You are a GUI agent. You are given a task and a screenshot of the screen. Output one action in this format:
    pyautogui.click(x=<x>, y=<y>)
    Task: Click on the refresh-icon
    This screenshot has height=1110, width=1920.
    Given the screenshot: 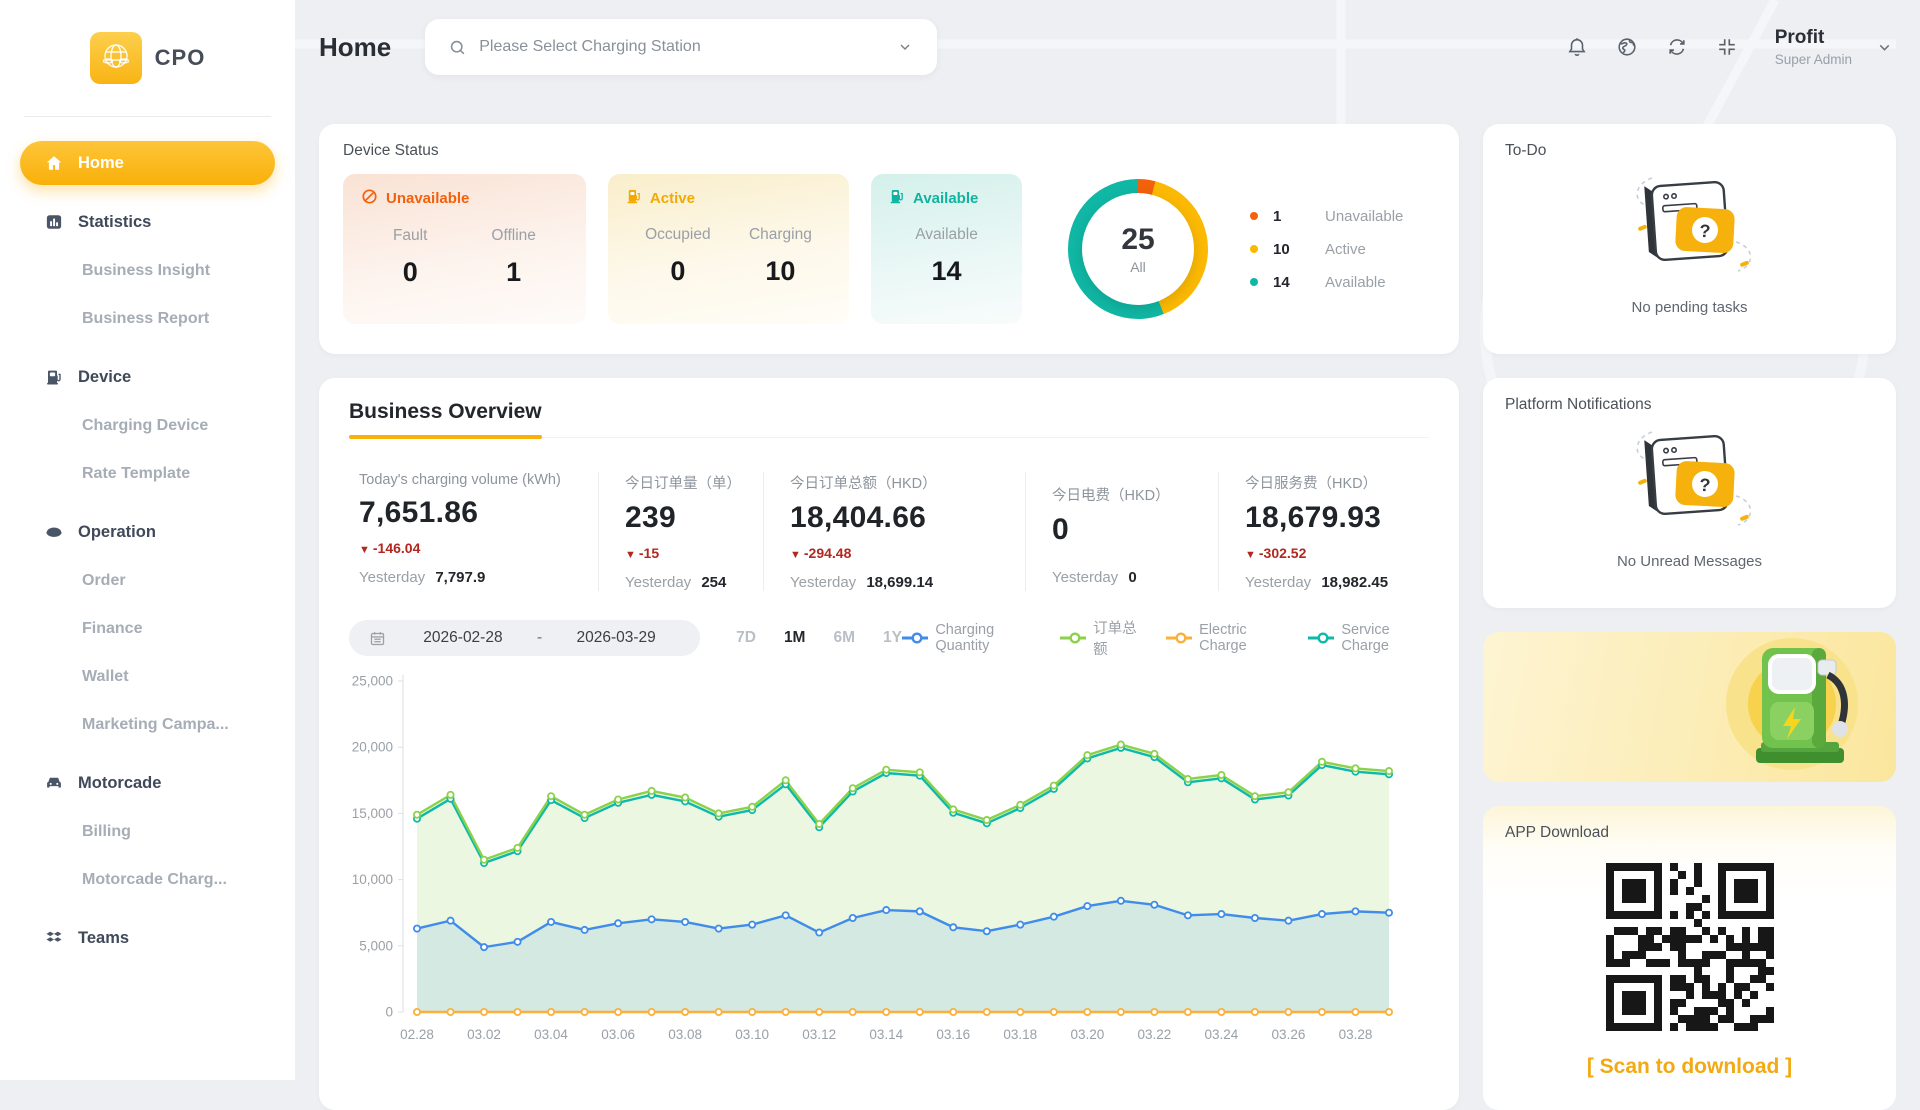 What is the action you would take?
    pyautogui.click(x=1677, y=47)
    